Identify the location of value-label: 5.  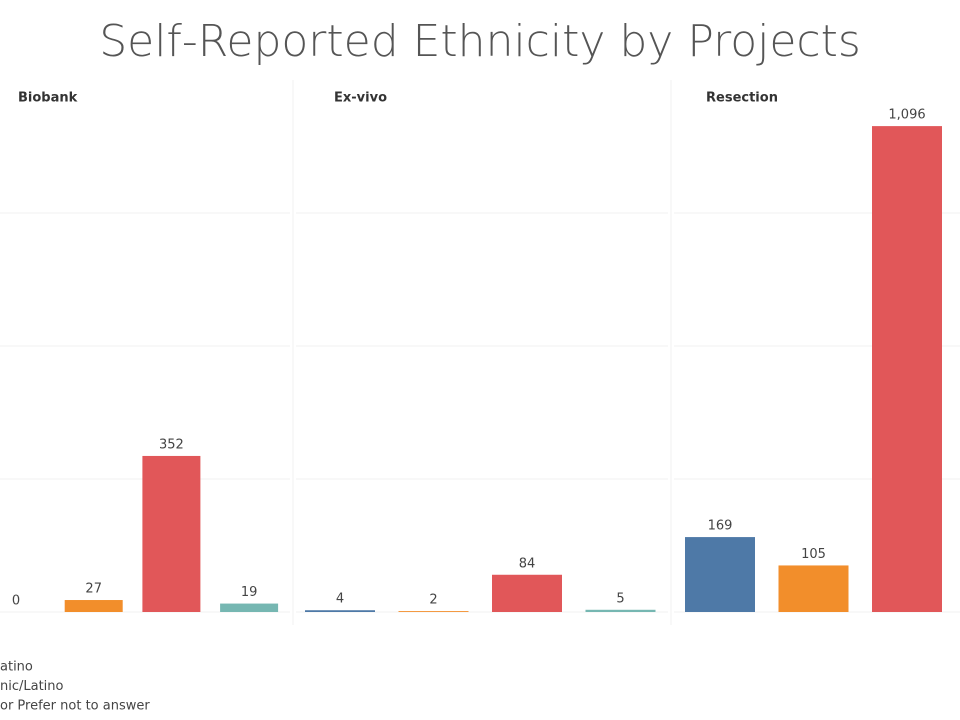
(620, 598).